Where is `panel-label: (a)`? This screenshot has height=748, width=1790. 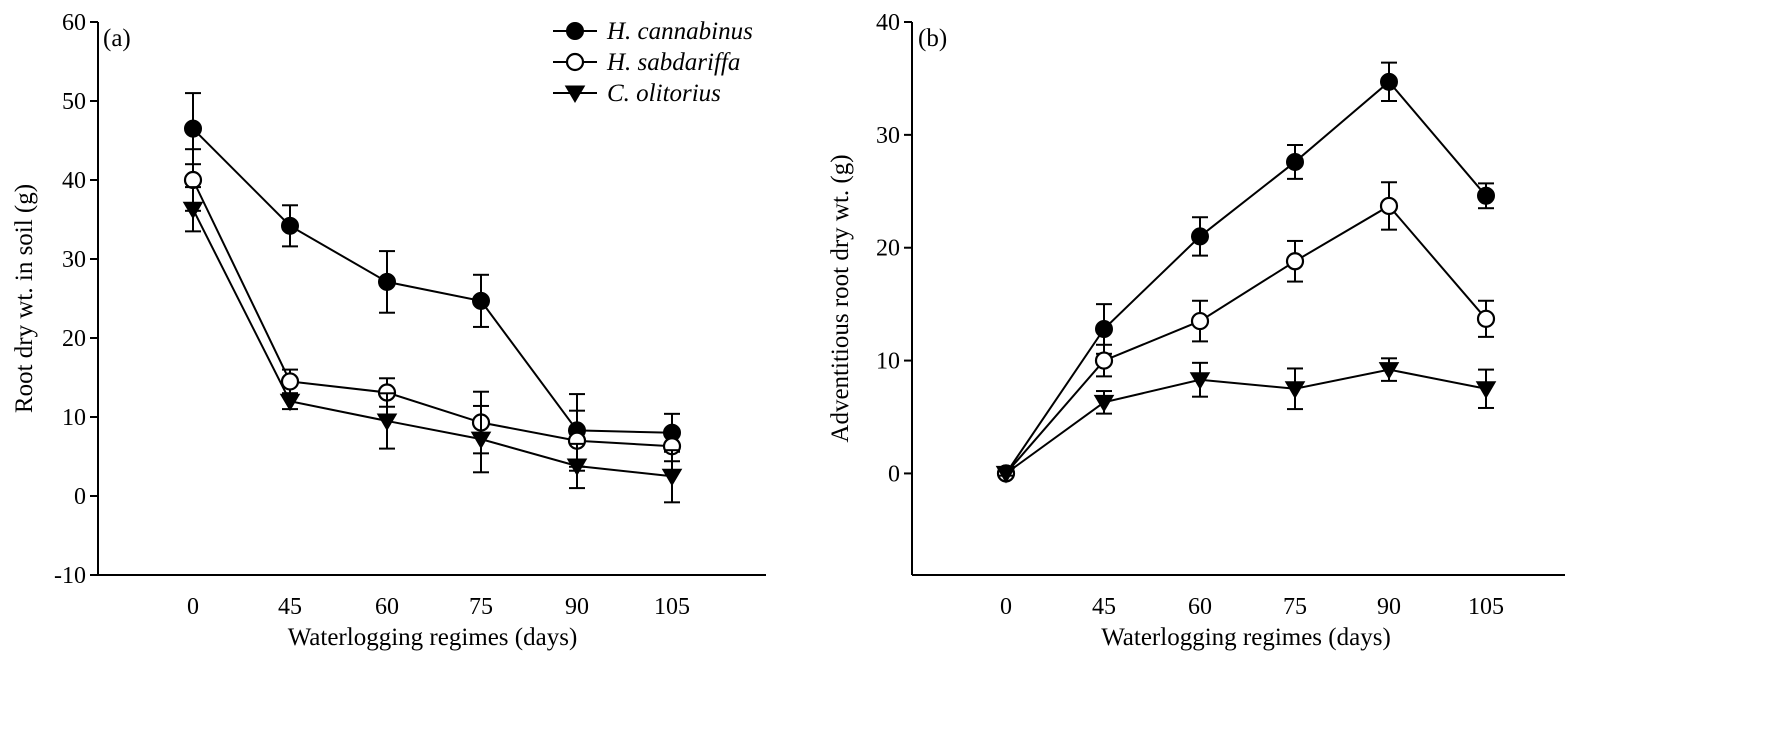 panel-label: (a) is located at coordinates (117, 38).